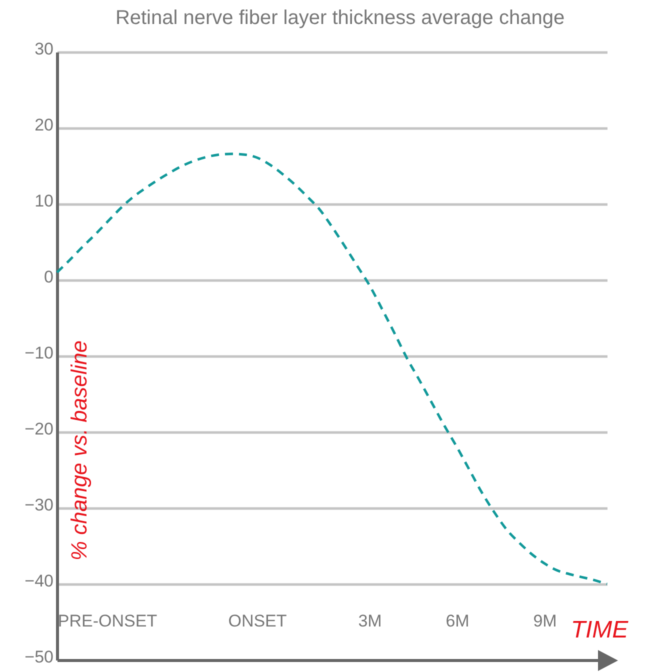 The width and height of the screenshot is (647, 672). Describe the element at coordinates (545, 621) in the screenshot. I see `x-tick-label: 9M` at that location.